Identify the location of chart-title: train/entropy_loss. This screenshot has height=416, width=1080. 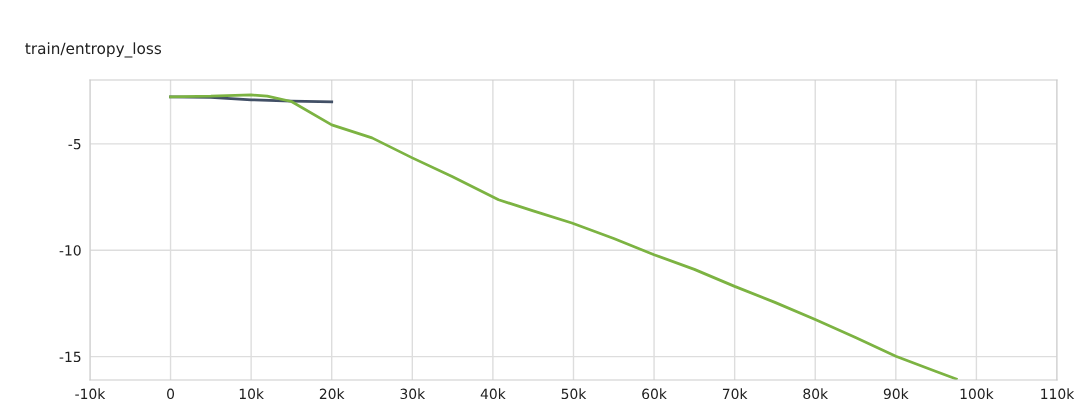
(93, 50).